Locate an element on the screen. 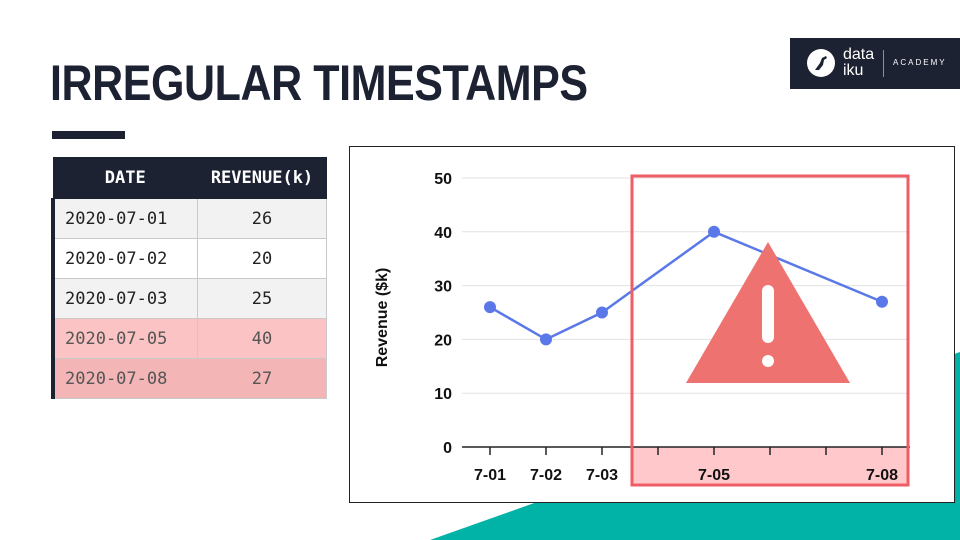 The width and height of the screenshot is (960, 540). warning-exclamation-bar is located at coordinates (768, 314).